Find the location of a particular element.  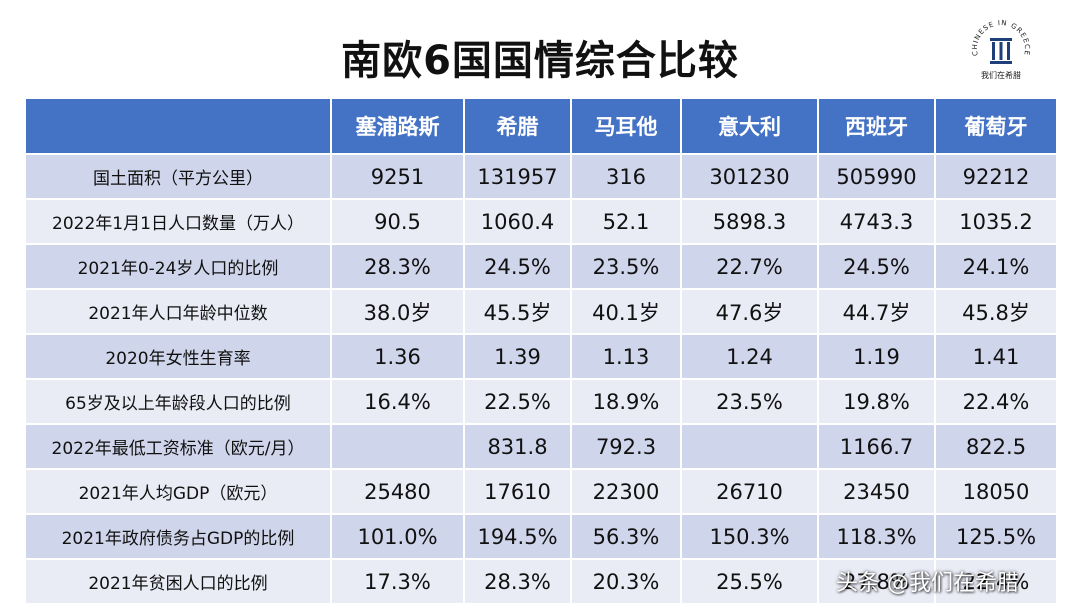

table-cell: 301230 is located at coordinates (749, 176).